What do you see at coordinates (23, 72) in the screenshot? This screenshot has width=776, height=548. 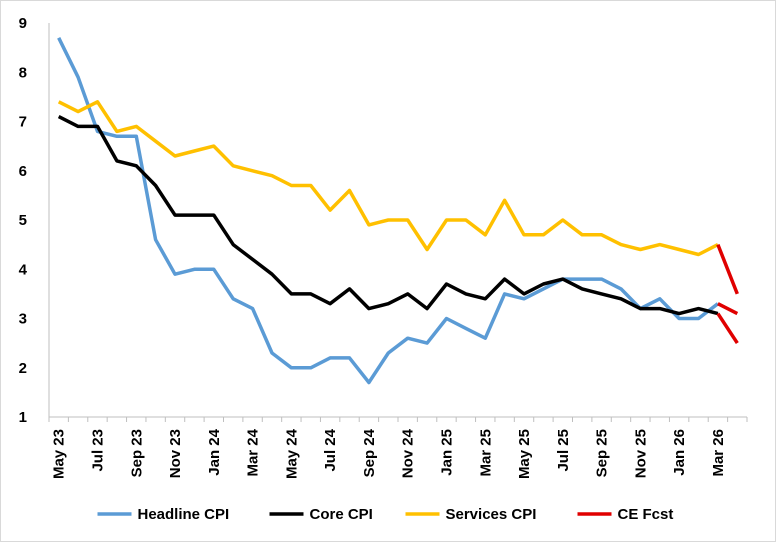 I see `y-tick-label: 8` at bounding box center [23, 72].